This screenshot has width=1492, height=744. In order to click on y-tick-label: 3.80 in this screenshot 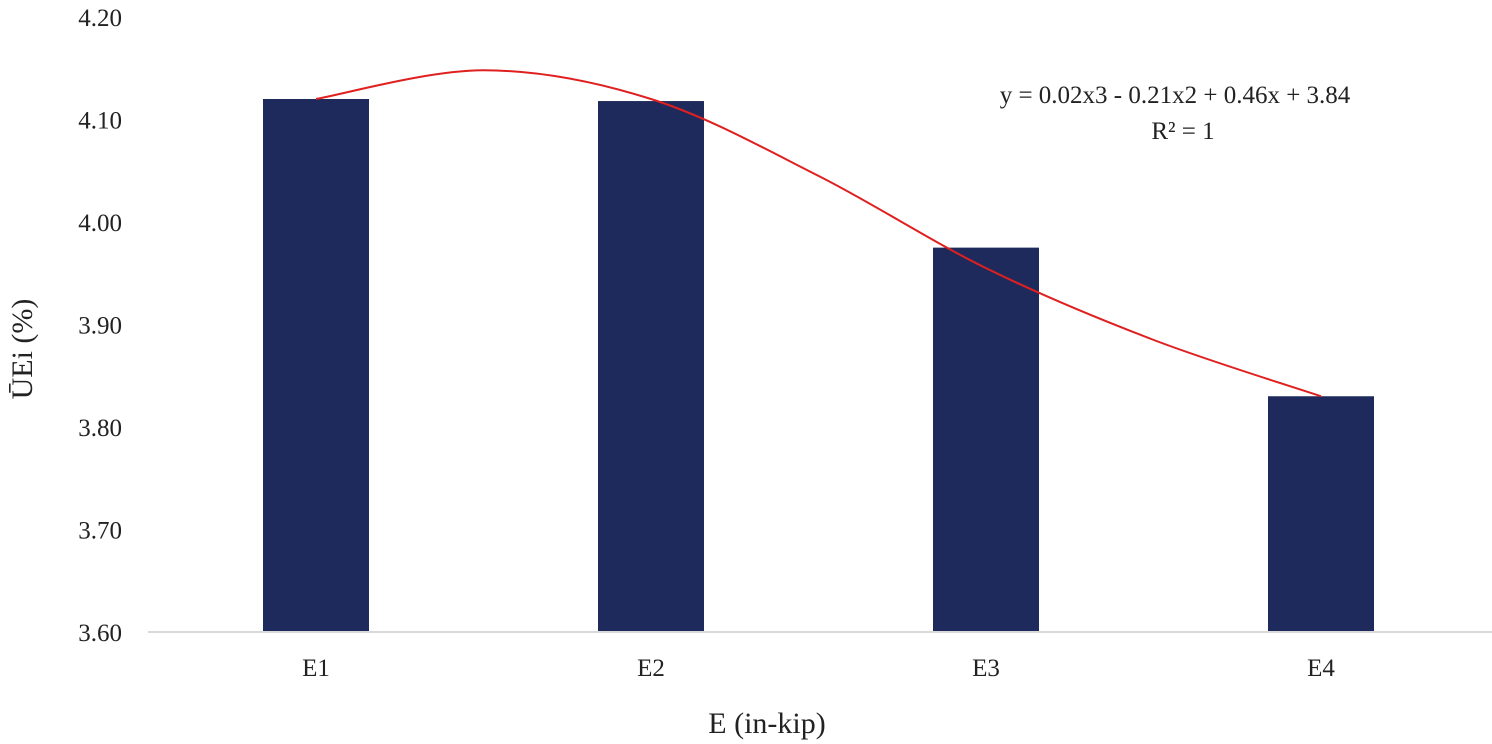, I will do `click(100, 428)`.